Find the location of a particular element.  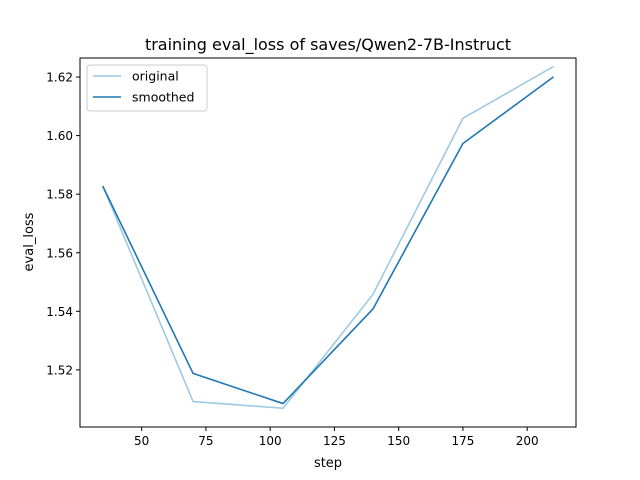

legend-label-original: original is located at coordinates (155, 76).